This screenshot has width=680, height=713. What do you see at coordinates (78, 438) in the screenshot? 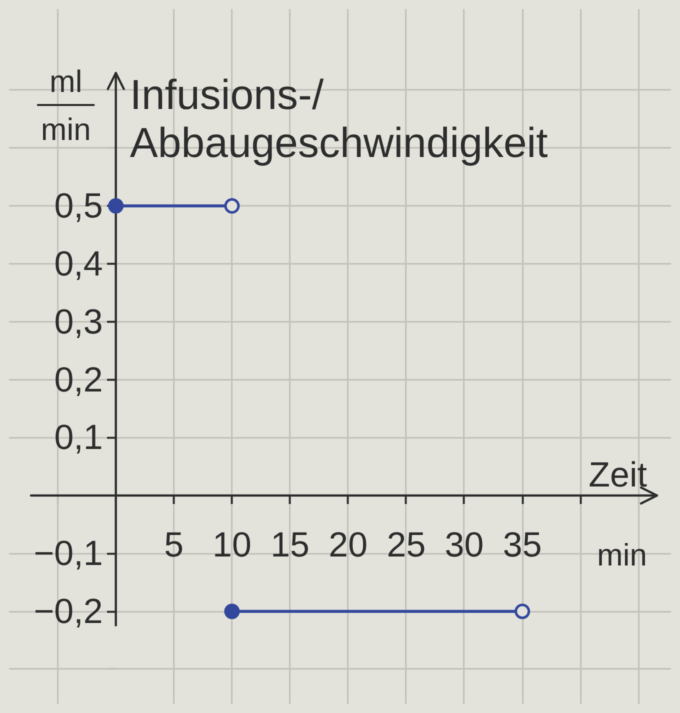
I see `y-tick-label: 0,1` at bounding box center [78, 438].